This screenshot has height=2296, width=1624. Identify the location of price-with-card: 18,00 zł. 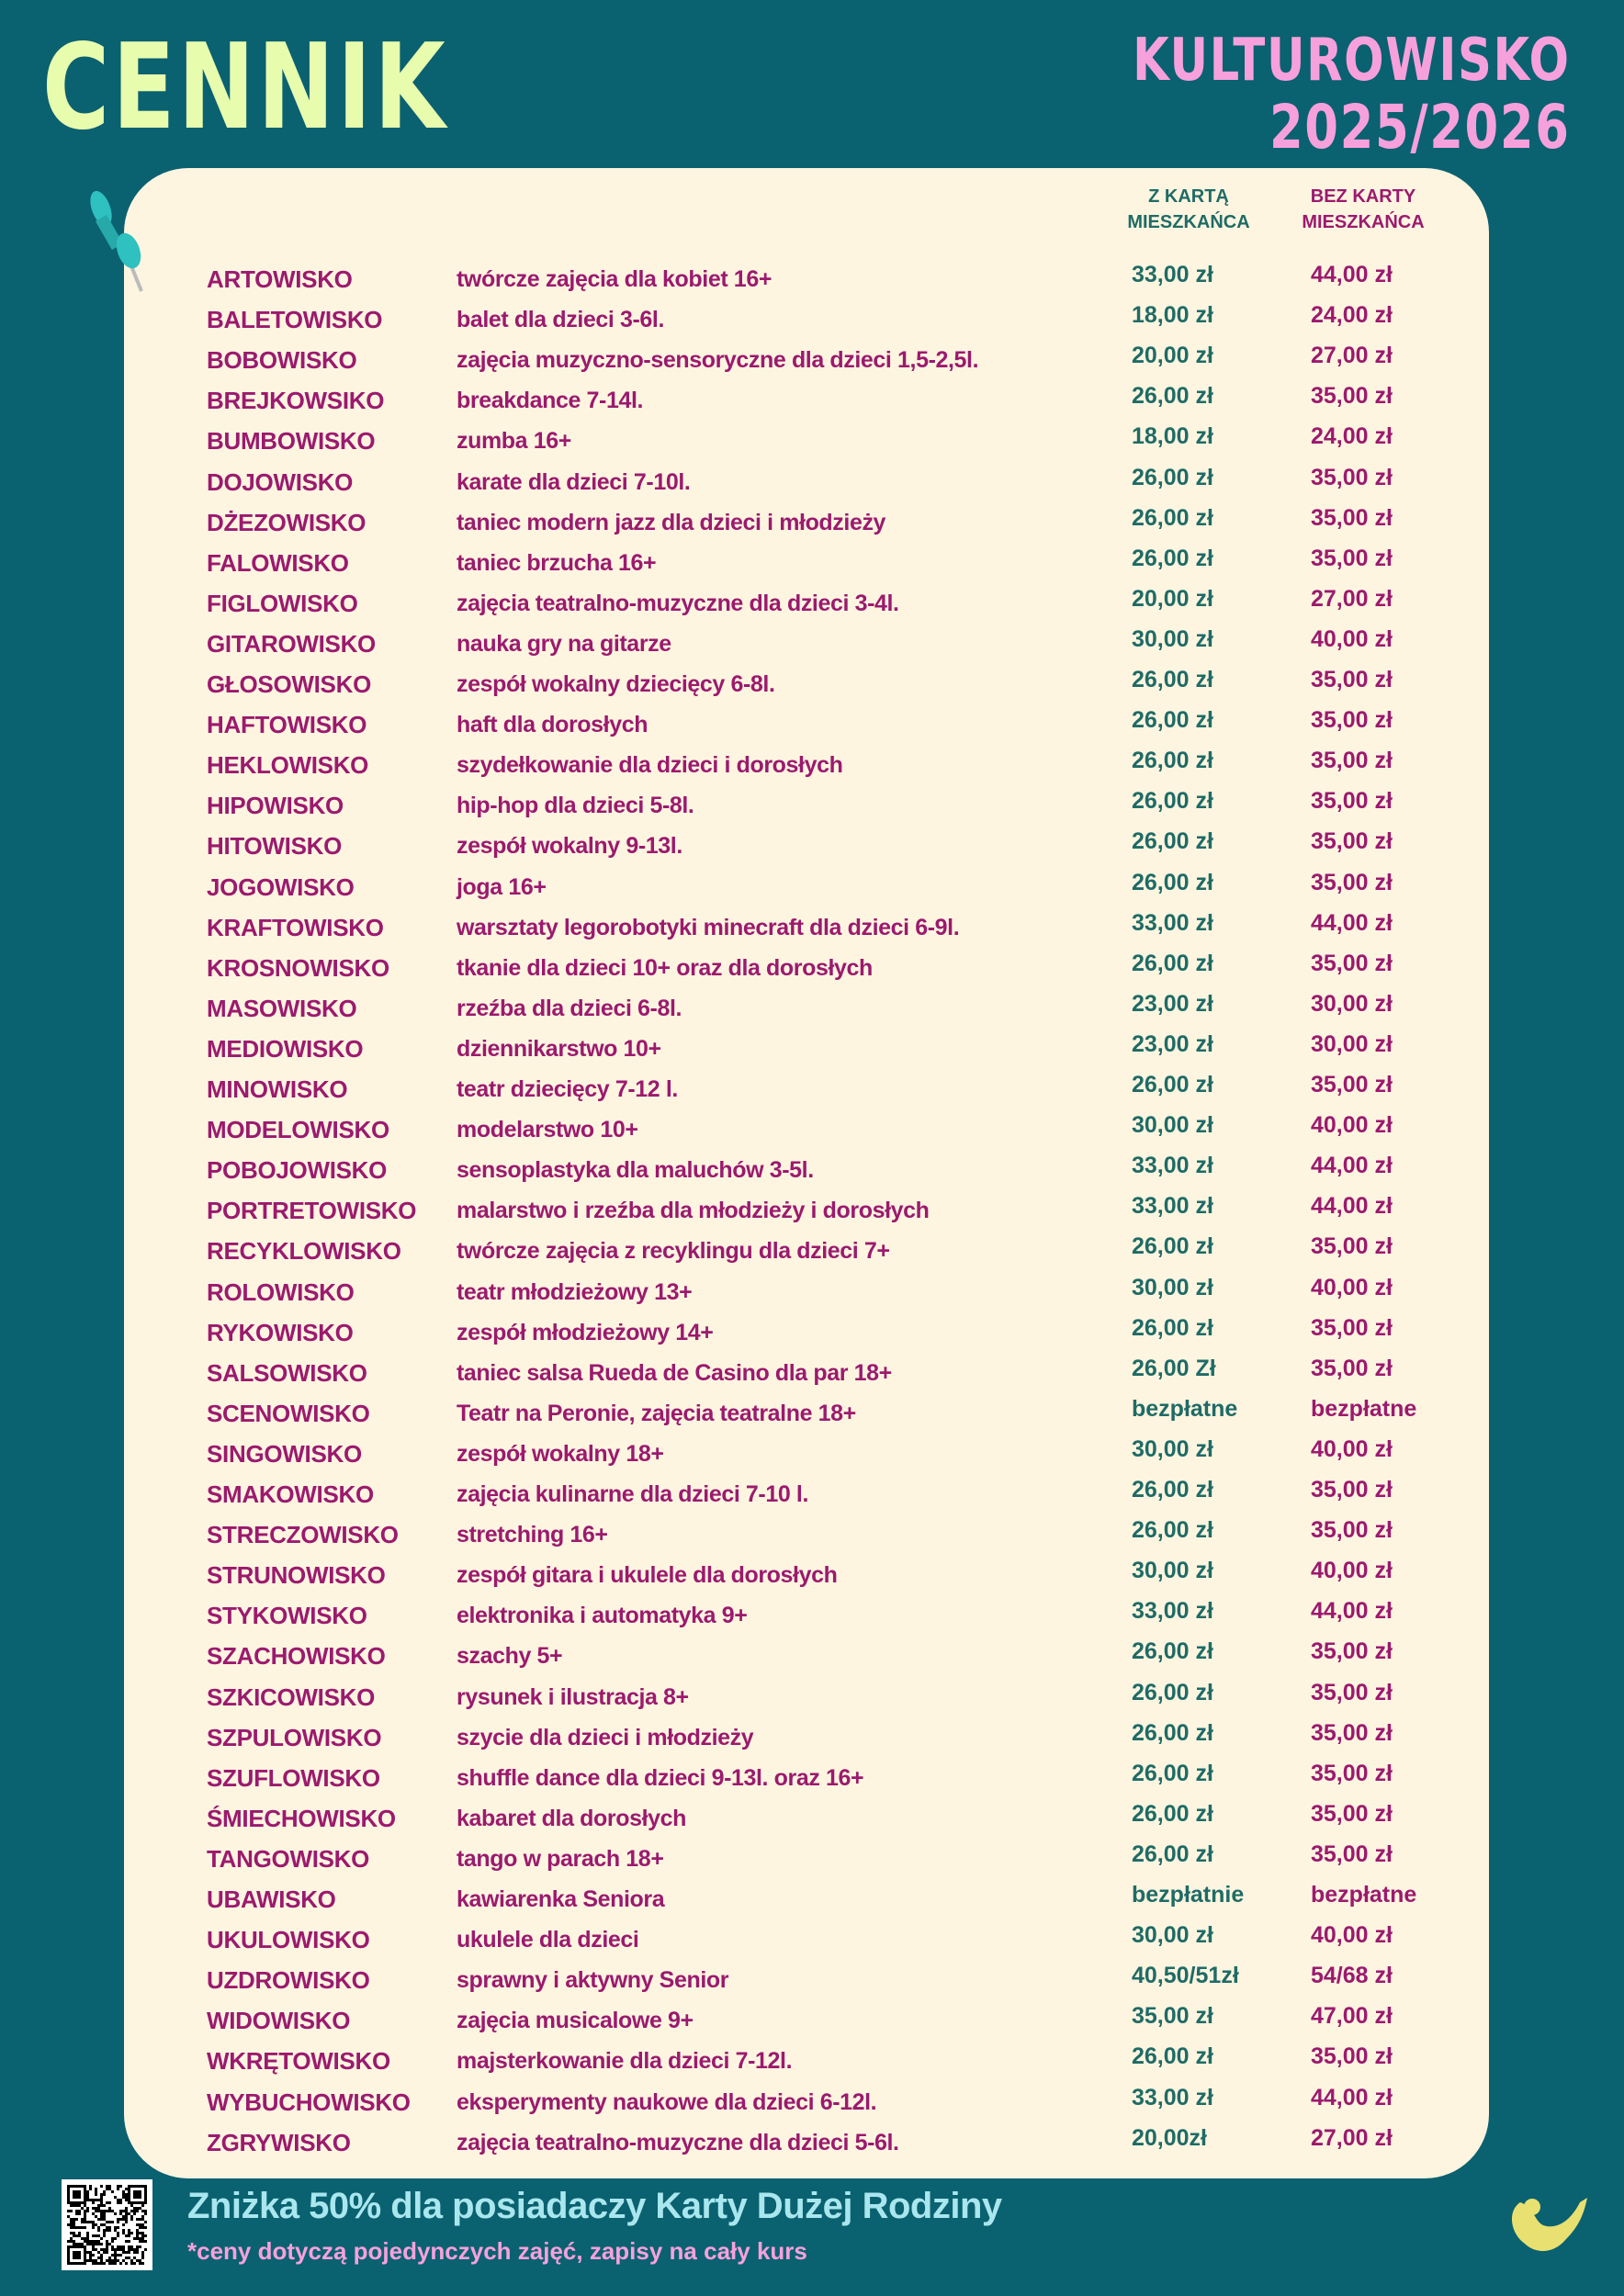
(1172, 436).